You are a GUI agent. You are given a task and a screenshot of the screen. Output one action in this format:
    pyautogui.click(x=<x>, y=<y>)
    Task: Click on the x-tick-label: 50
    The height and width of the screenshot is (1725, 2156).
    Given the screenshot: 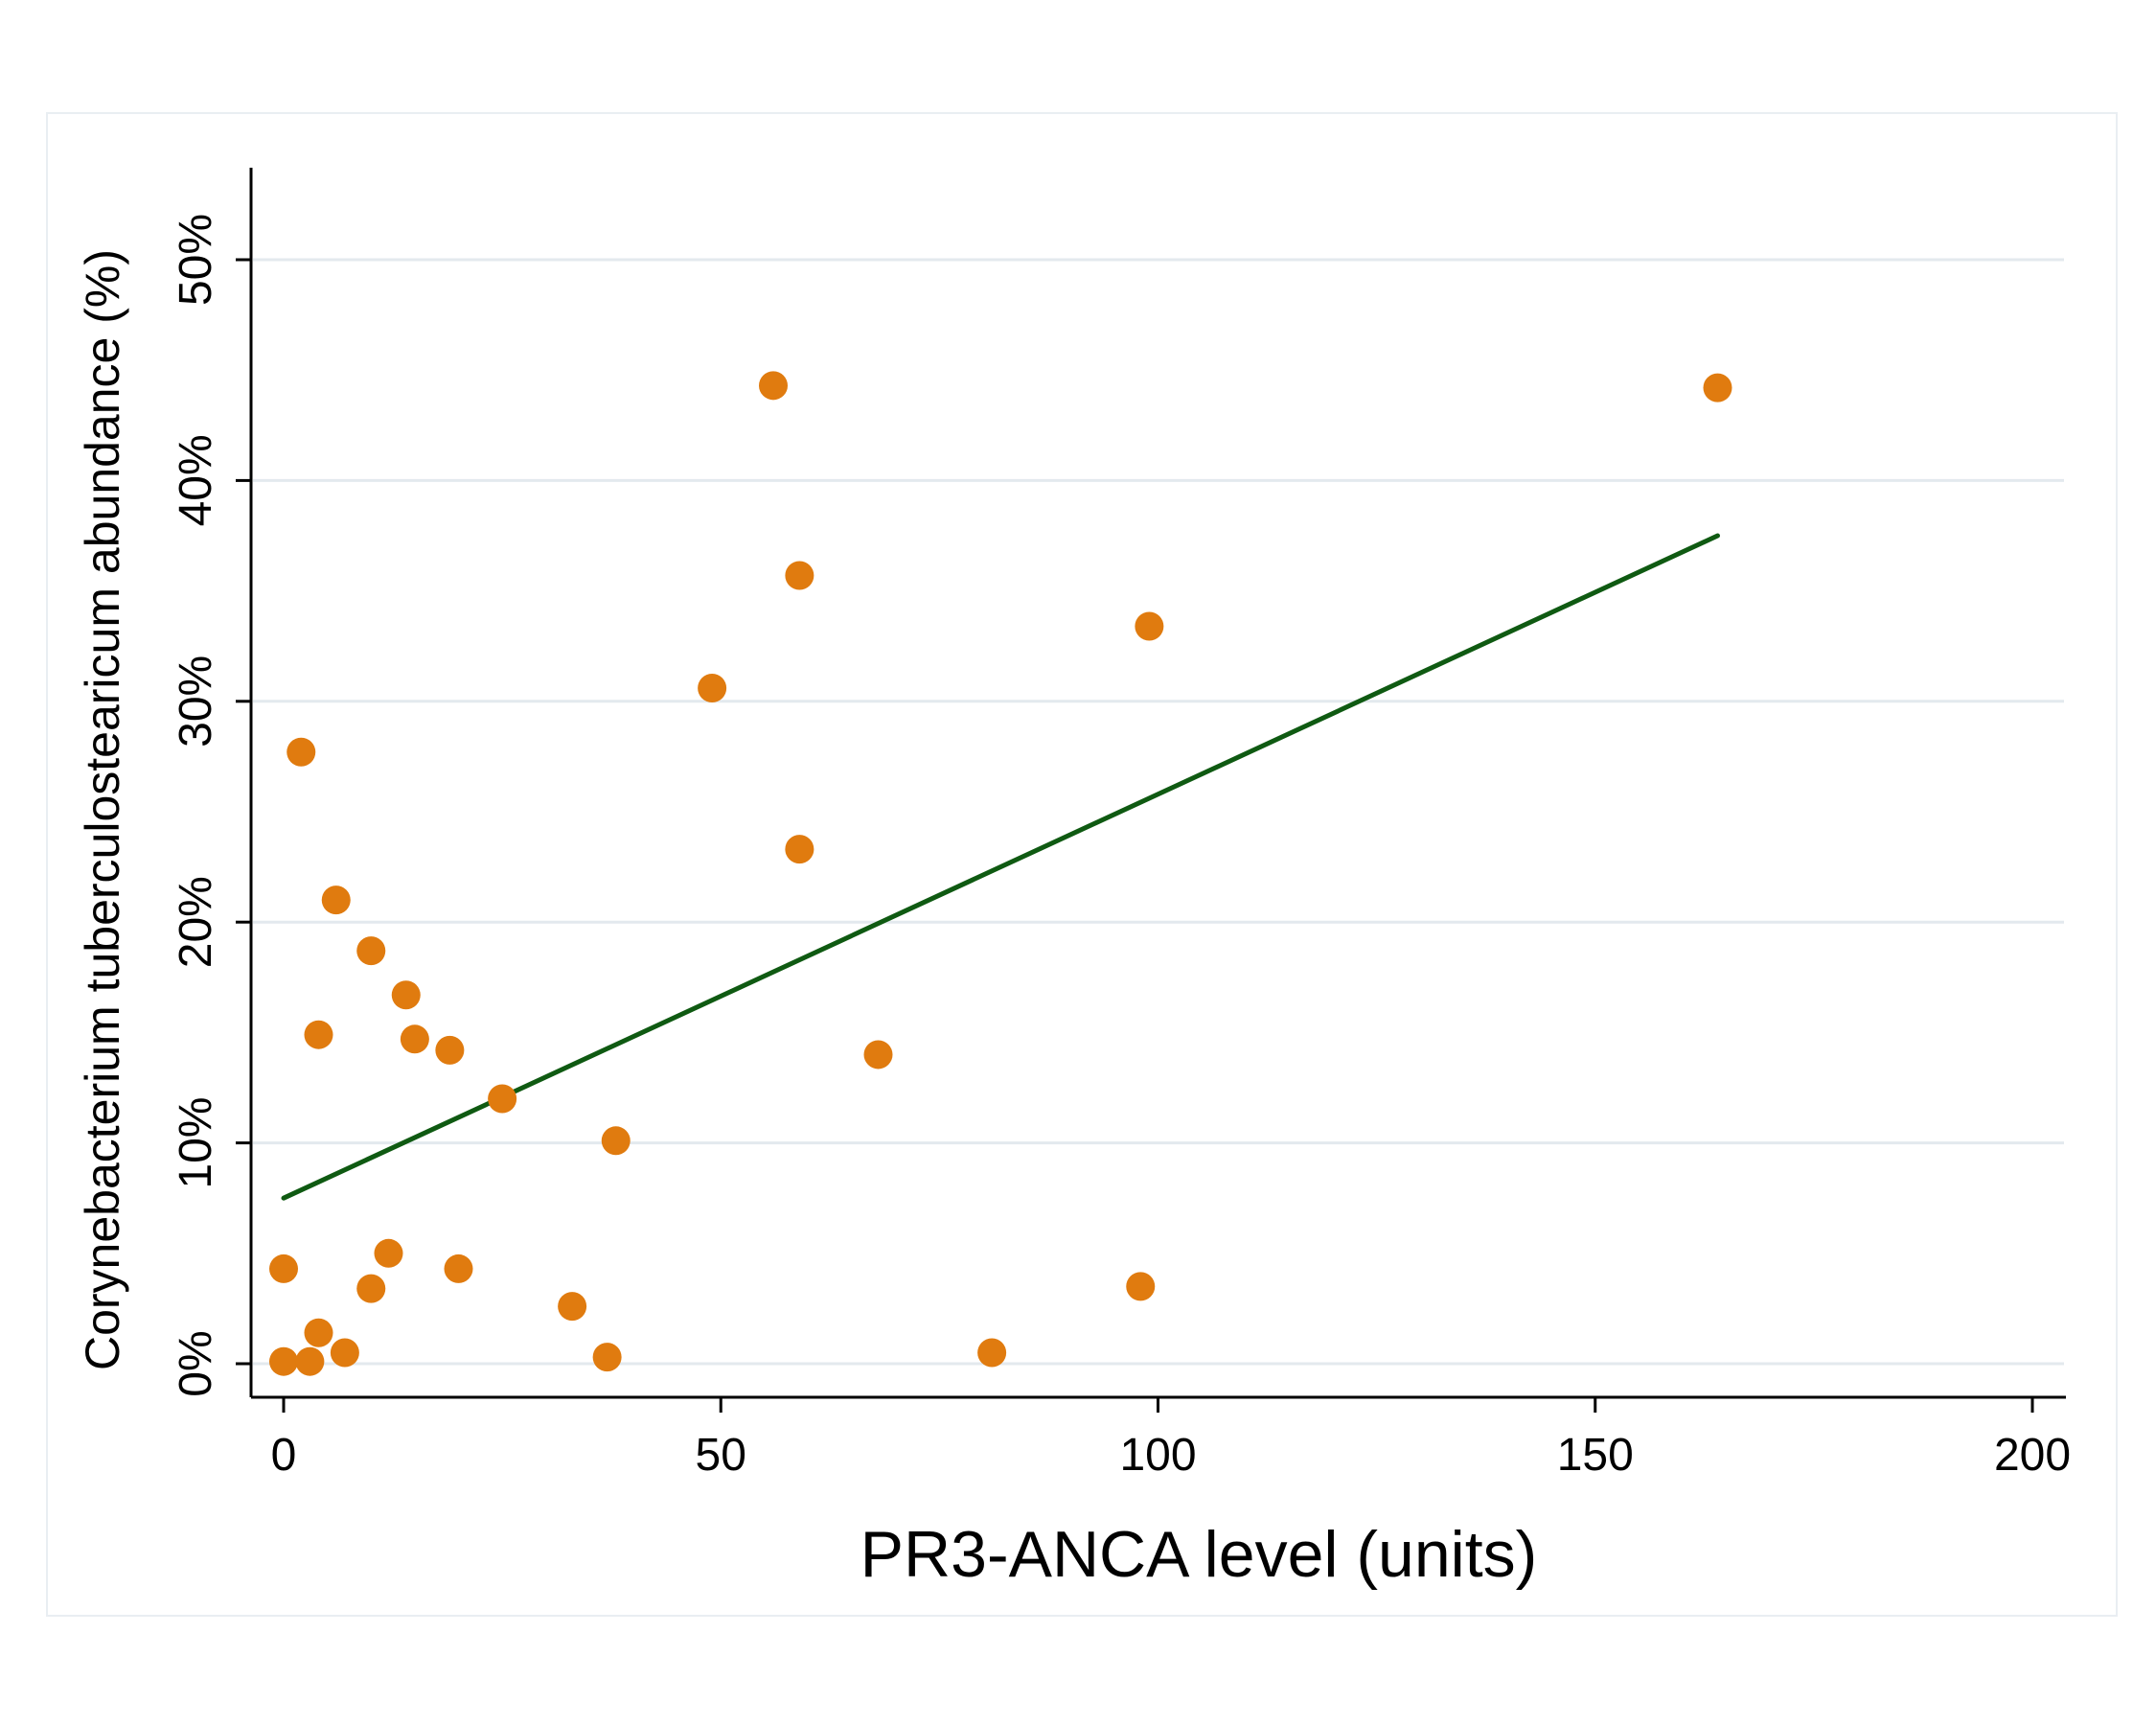 What is the action you would take?
    pyautogui.click(x=721, y=1456)
    